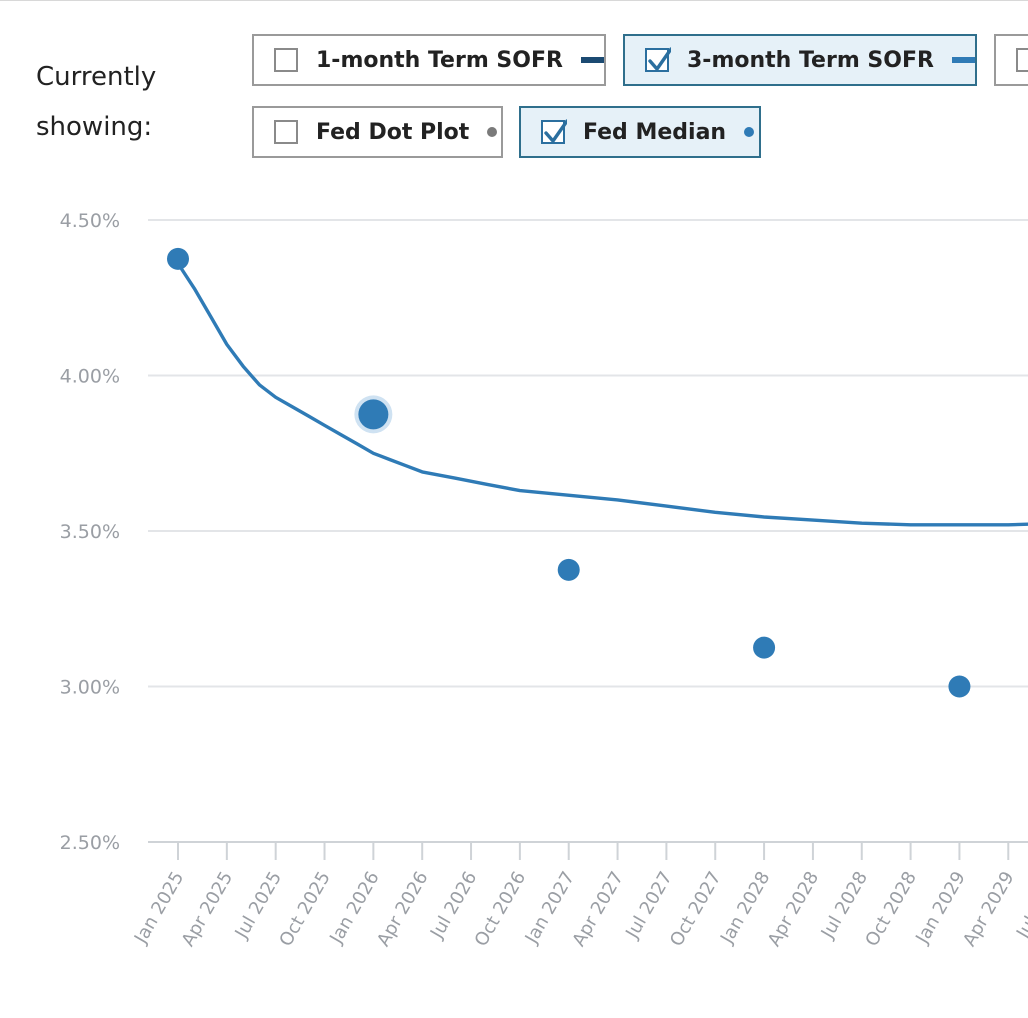 This screenshot has height=1018, width=1028. I want to click on toggle-fed-dot-plot: Fed Dot Plot, so click(377, 132).